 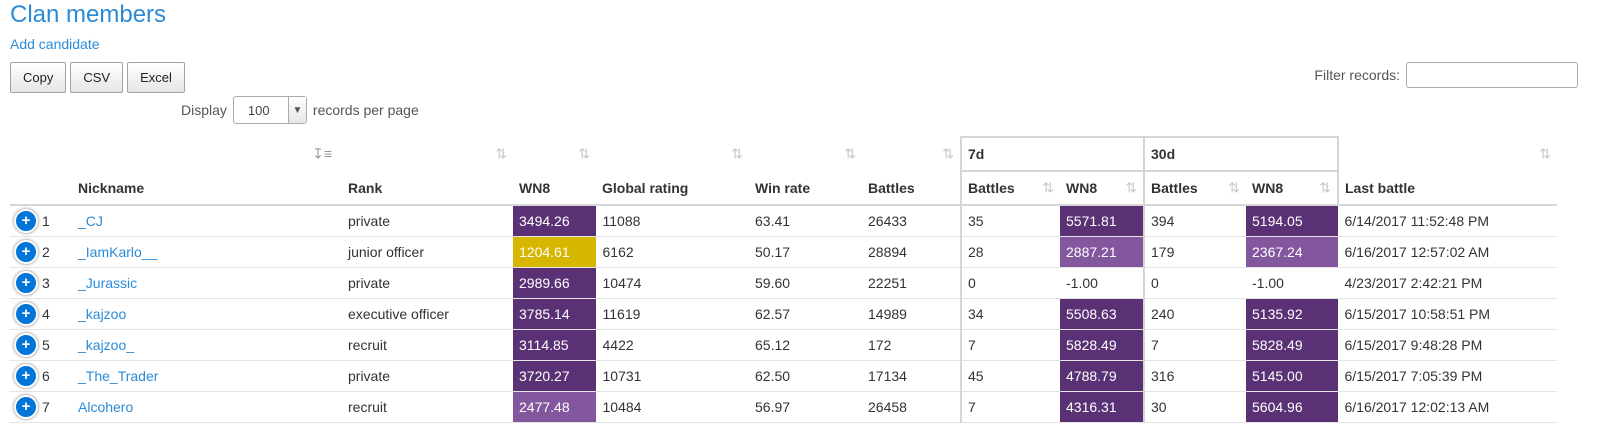 What do you see at coordinates (911, 283) in the screenshot?
I see `battles-cell: 22251` at bounding box center [911, 283].